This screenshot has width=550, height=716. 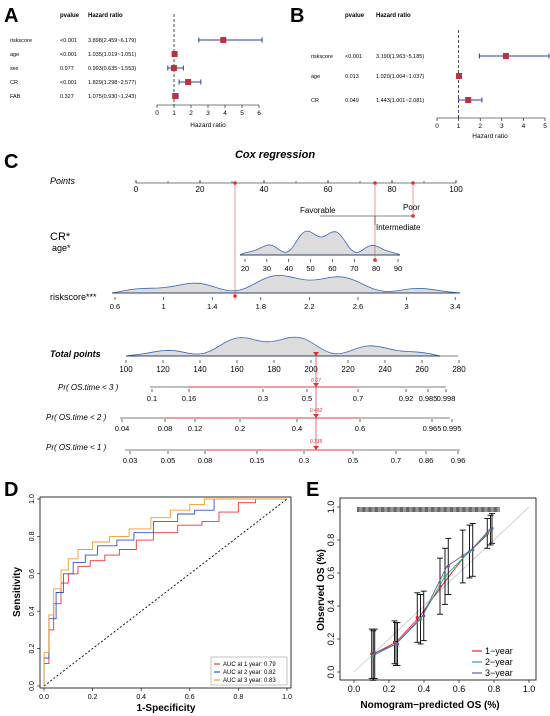 What do you see at coordinates (239, 697) in the screenshot?
I see `panel-d-x-tick-label: 0.8` at bounding box center [239, 697].